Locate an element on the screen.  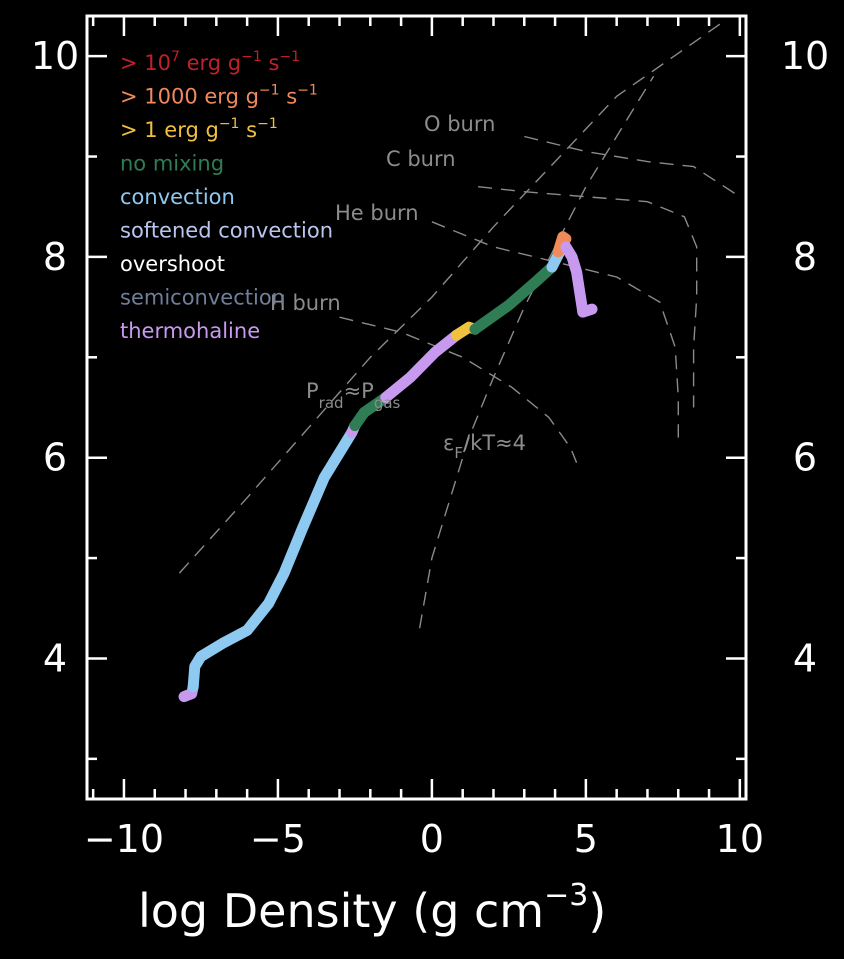
prad-sub: rad is located at coordinates (331, 403).